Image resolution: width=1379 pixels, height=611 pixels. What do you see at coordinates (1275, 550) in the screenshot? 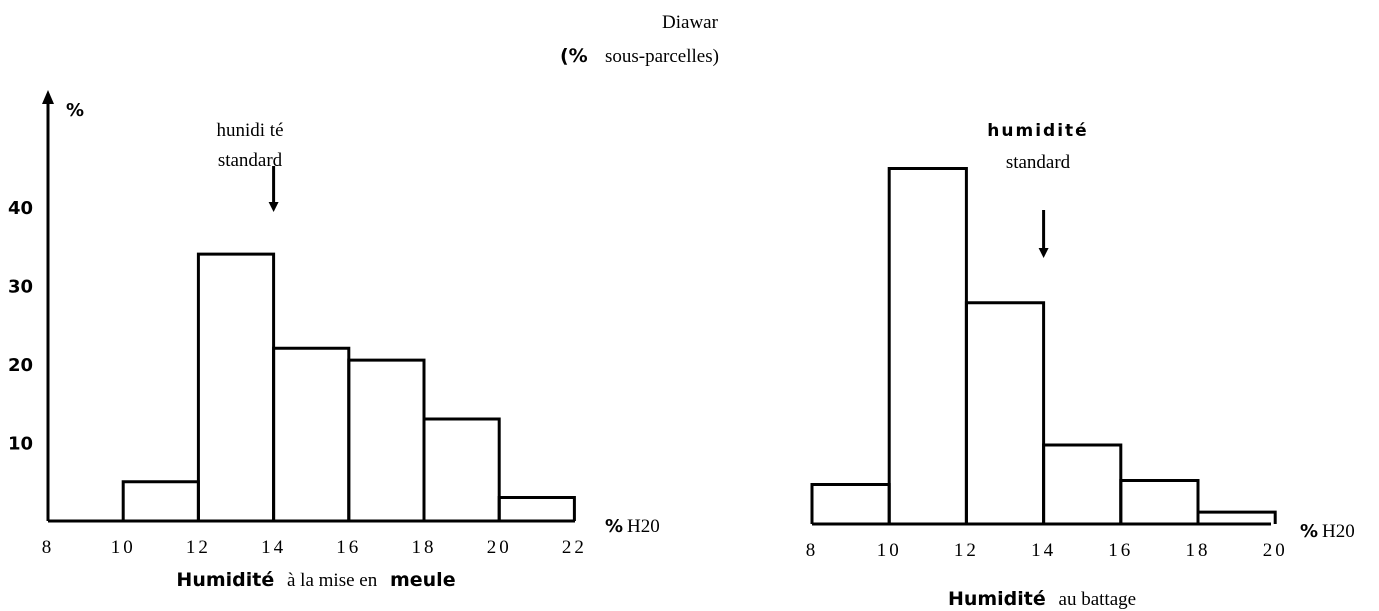
I see `right-x-tick-label: 20` at bounding box center [1275, 550].